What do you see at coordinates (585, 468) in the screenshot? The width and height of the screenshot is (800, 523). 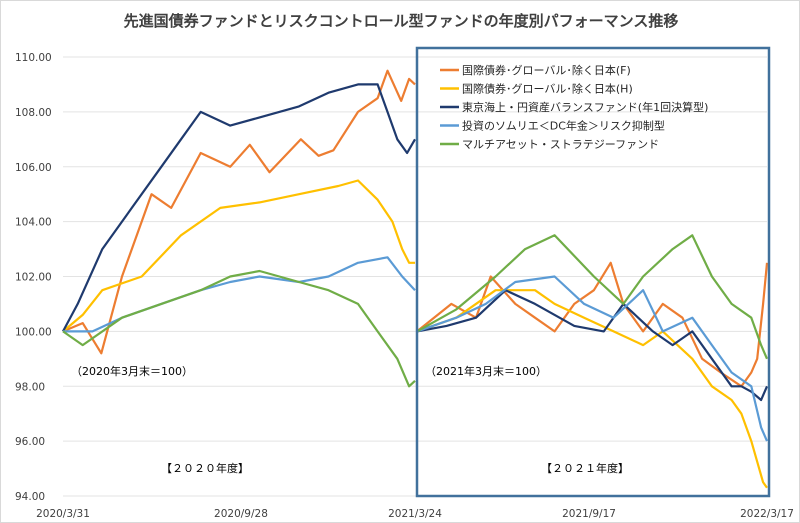 I see `annotation-fy2021: 【２０２１年度】` at bounding box center [585, 468].